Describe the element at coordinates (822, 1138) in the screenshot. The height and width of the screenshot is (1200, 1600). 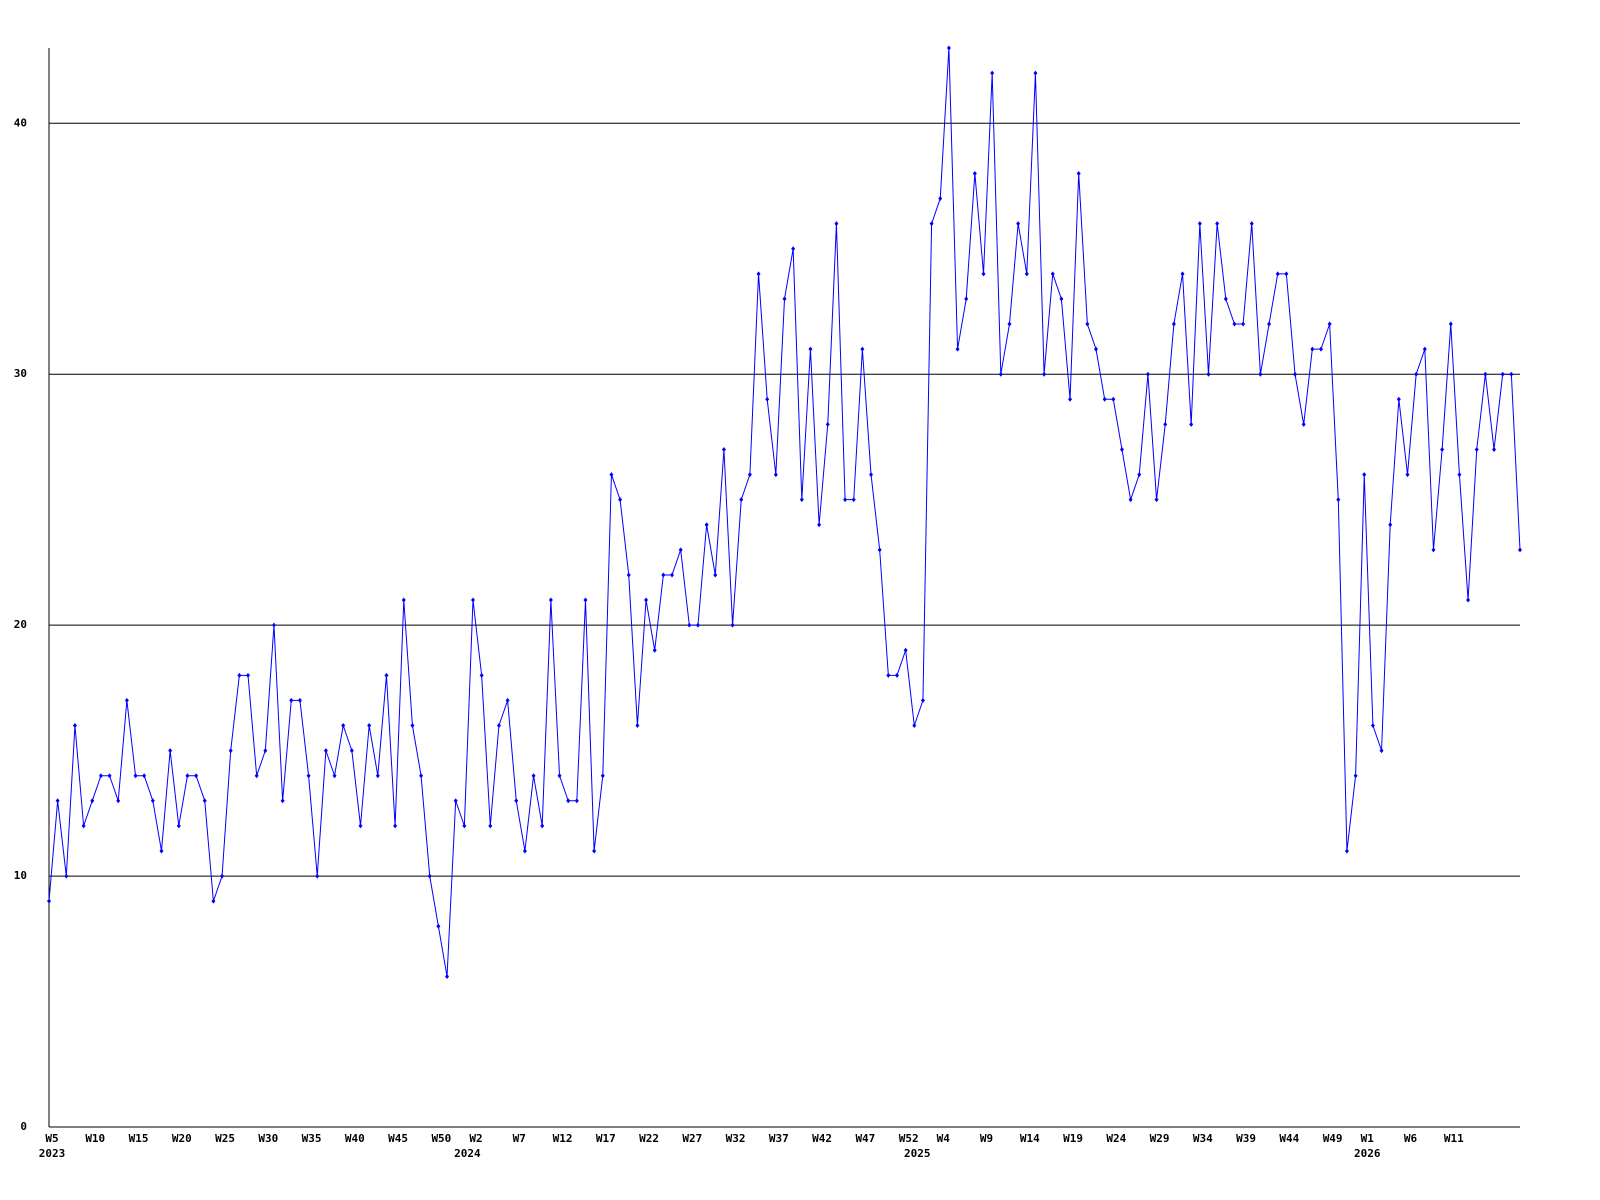
I see `x-tick-label: W42` at that location.